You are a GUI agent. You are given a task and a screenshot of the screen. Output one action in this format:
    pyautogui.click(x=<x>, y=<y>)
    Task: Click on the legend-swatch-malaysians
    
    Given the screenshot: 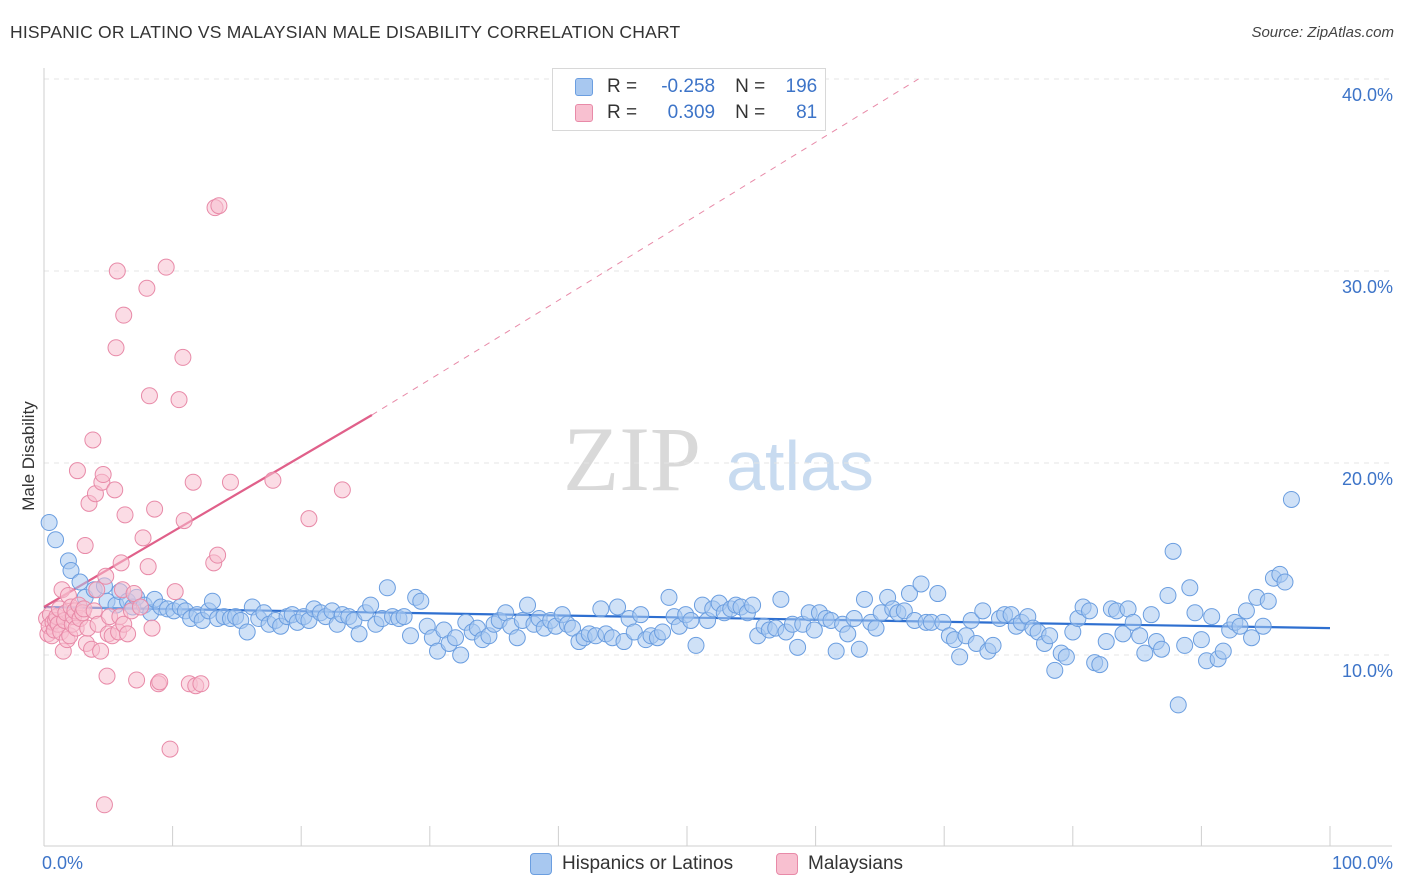 What is the action you would take?
    pyautogui.click(x=584, y=113)
    